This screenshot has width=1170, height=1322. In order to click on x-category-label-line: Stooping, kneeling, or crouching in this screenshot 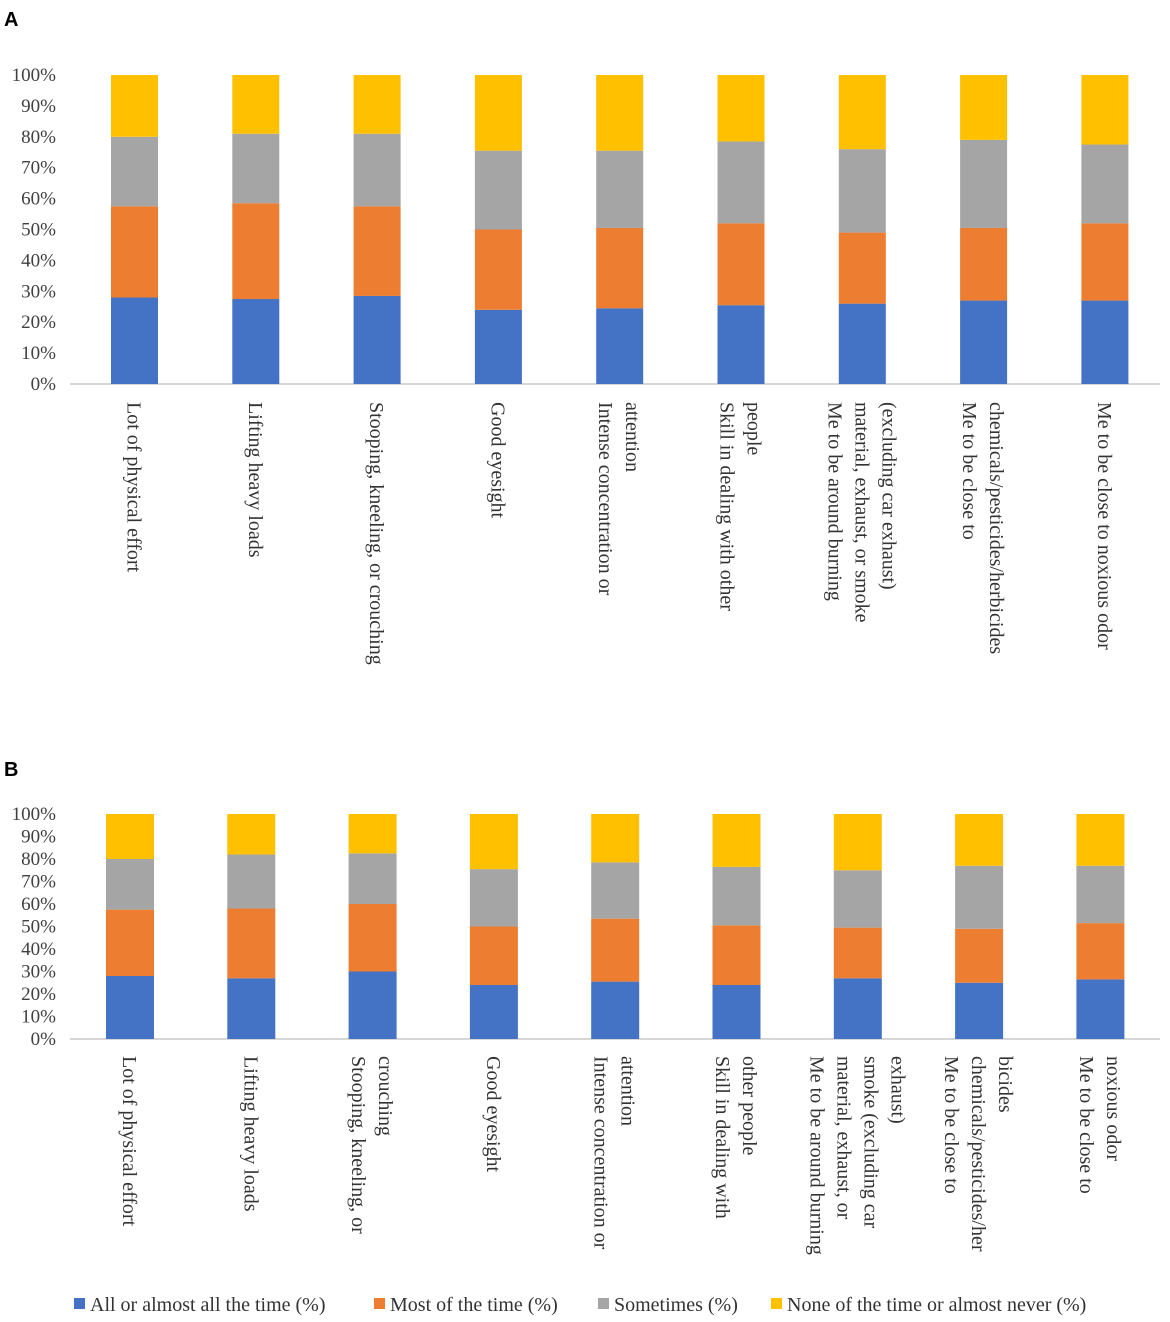, I will do `click(376, 533)`.